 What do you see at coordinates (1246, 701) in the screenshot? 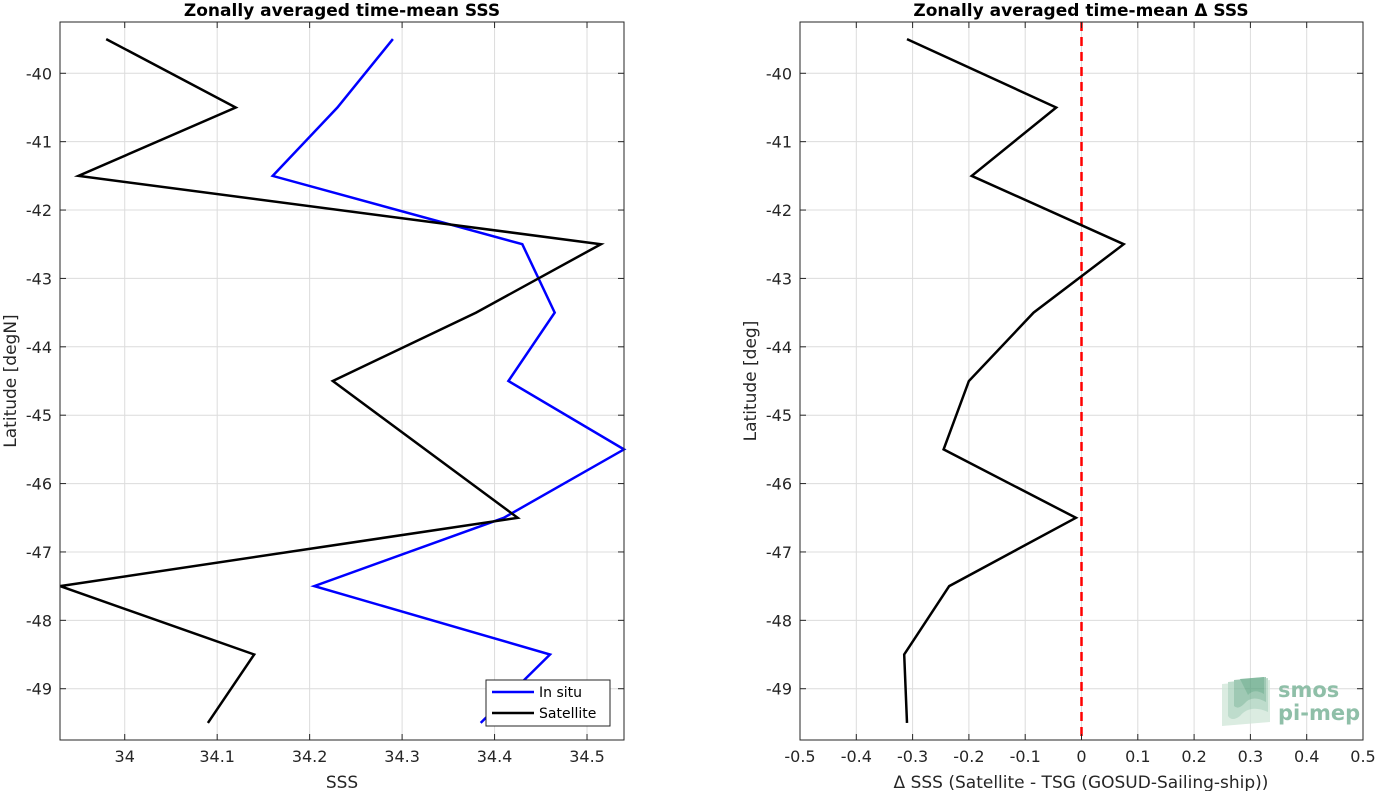
I see `logo-graphic` at bounding box center [1246, 701].